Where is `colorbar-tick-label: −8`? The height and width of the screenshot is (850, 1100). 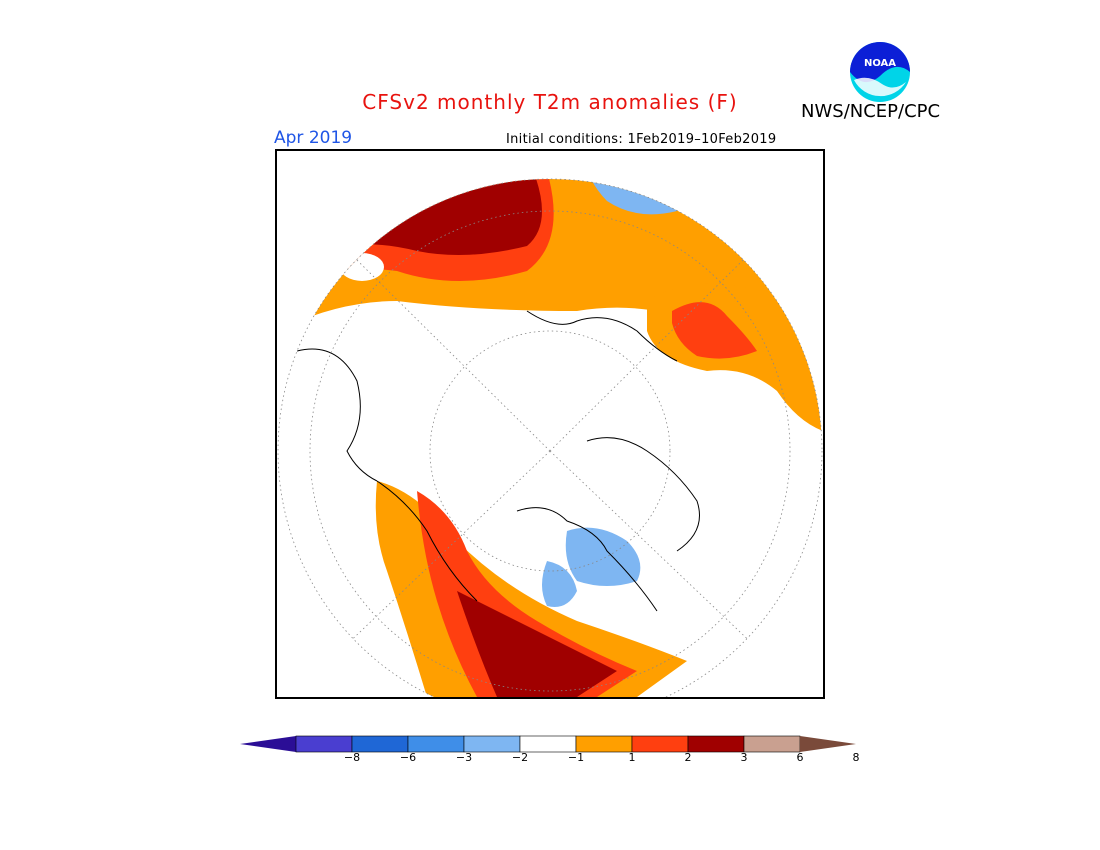 colorbar-tick-label: −8 is located at coordinates (352, 757).